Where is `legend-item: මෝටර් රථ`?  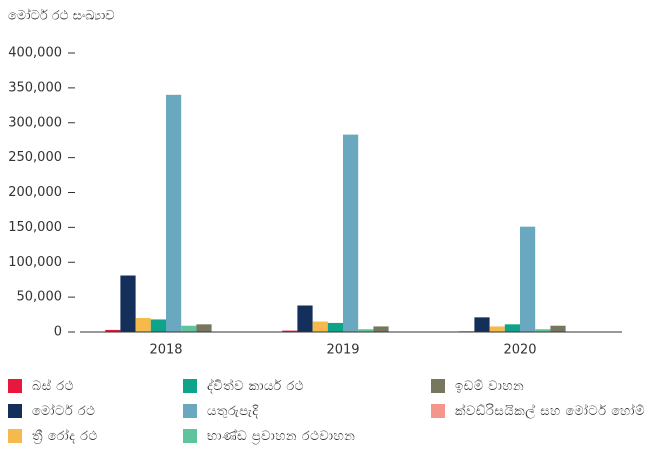
legend-item: මෝටර් රථ is located at coordinates (51, 411).